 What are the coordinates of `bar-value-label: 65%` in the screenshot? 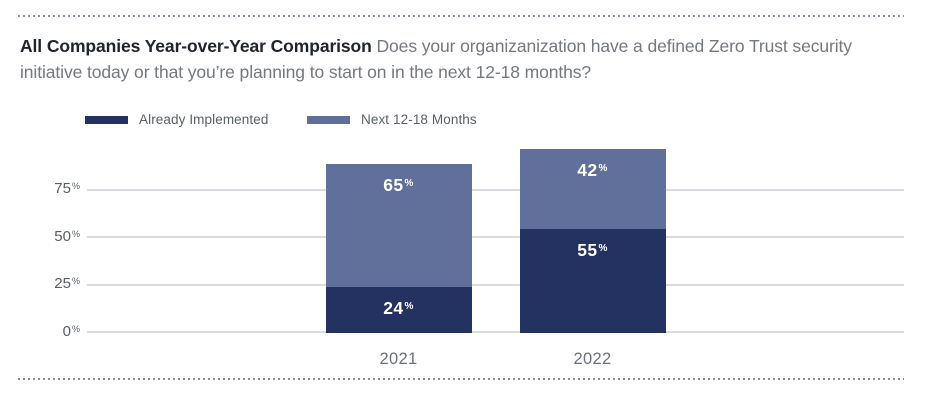 It's located at (398, 184).